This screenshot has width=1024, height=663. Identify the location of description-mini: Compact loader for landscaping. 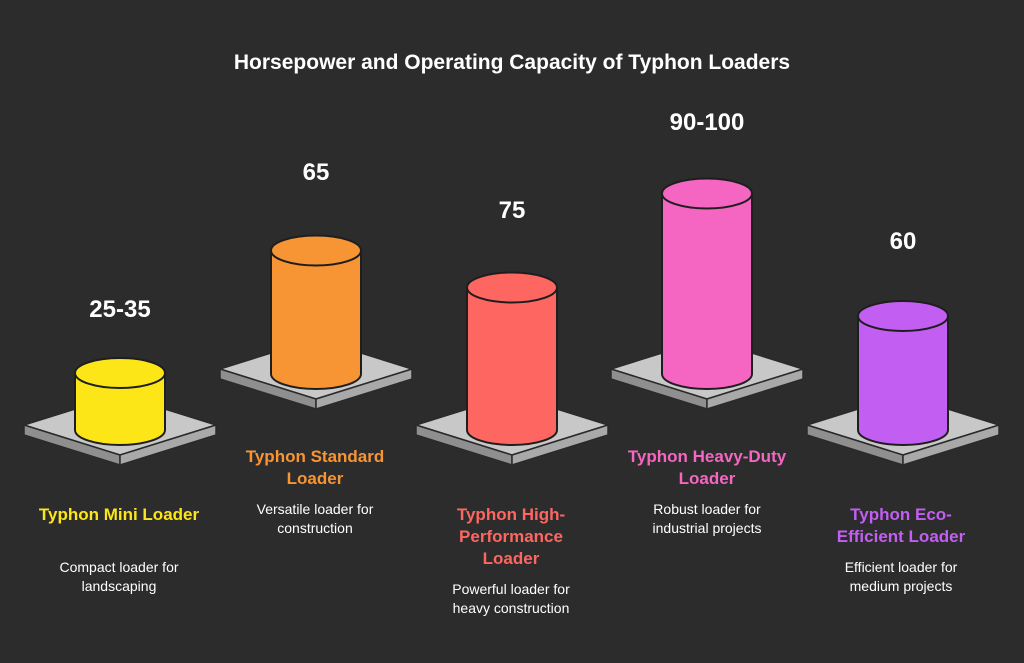
(119, 576).